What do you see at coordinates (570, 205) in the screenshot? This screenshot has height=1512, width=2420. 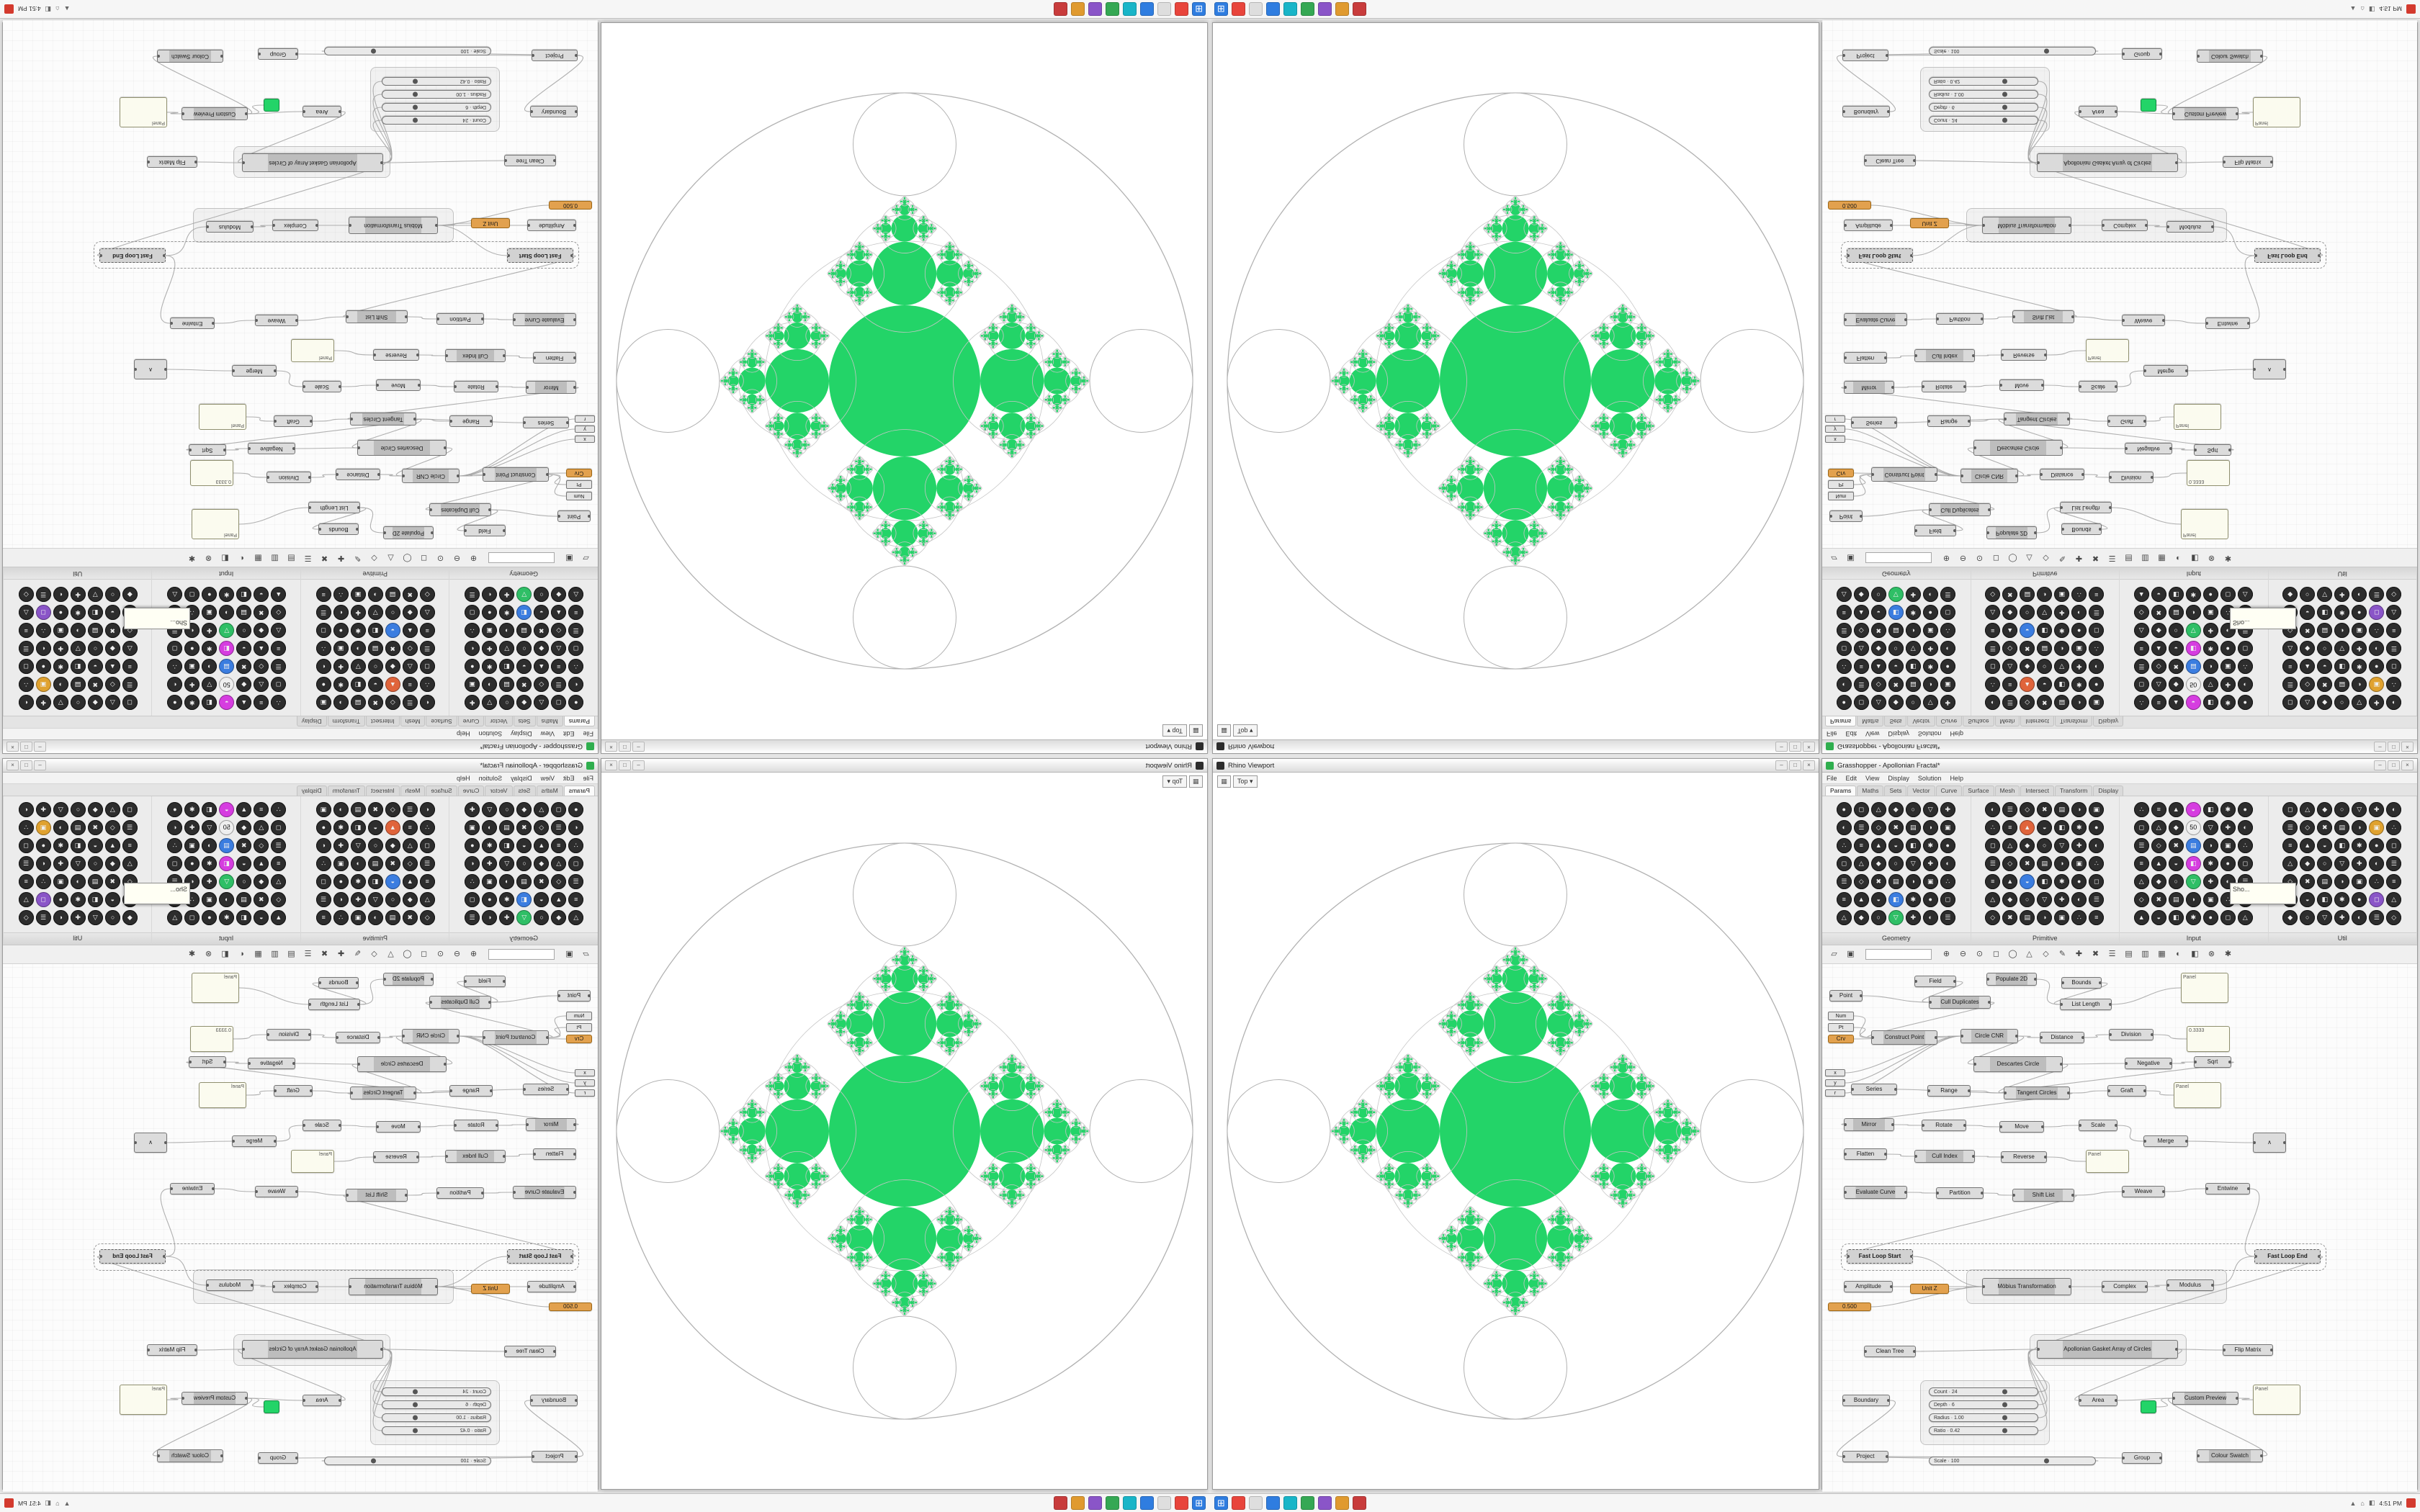 I see `gh-node-0-500: 0.500` at bounding box center [570, 205].